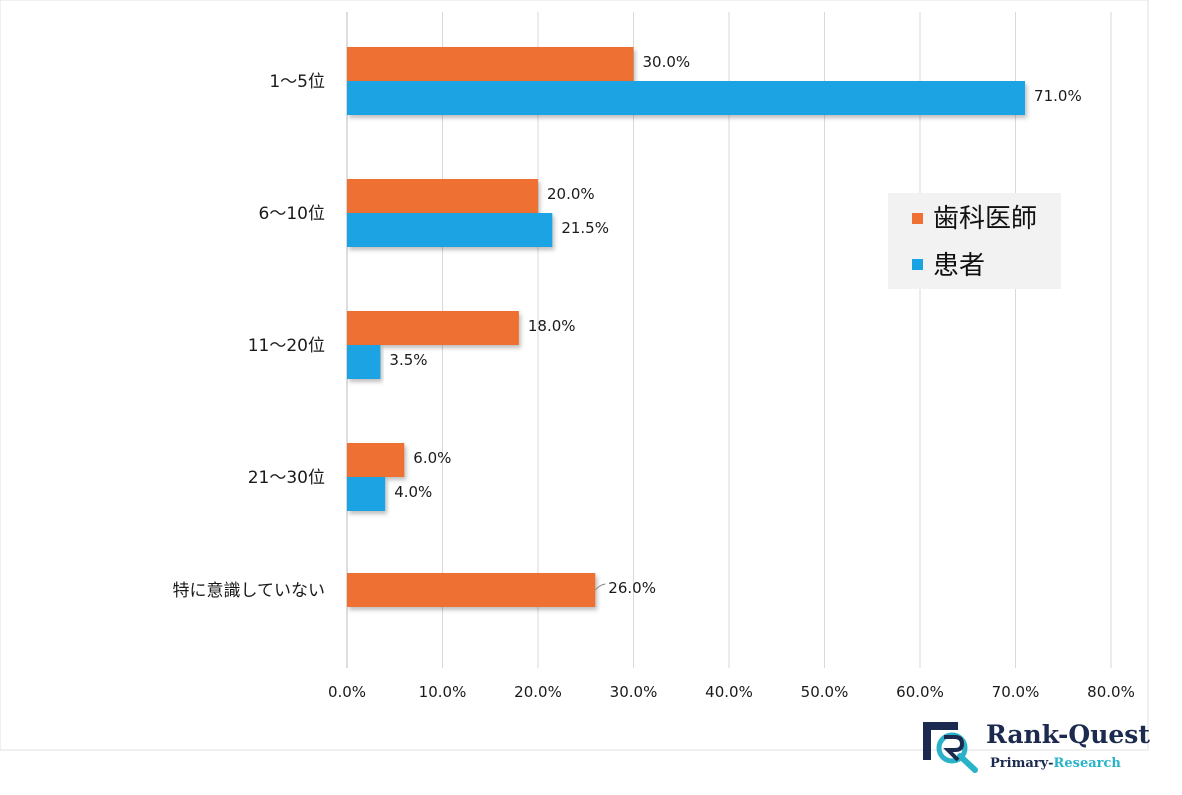 Image resolution: width=1182 pixels, height=795 pixels. What do you see at coordinates (950, 747) in the screenshot?
I see `logo-mark-icon` at bounding box center [950, 747].